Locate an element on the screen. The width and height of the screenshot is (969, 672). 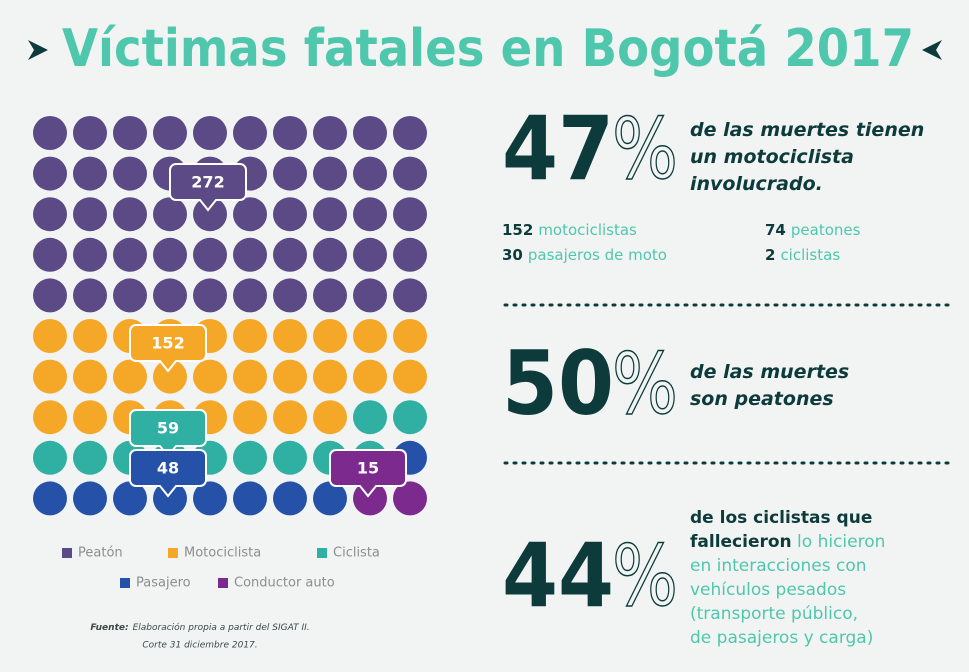
stat-detail: 2 ciclistas is located at coordinates (802, 255).